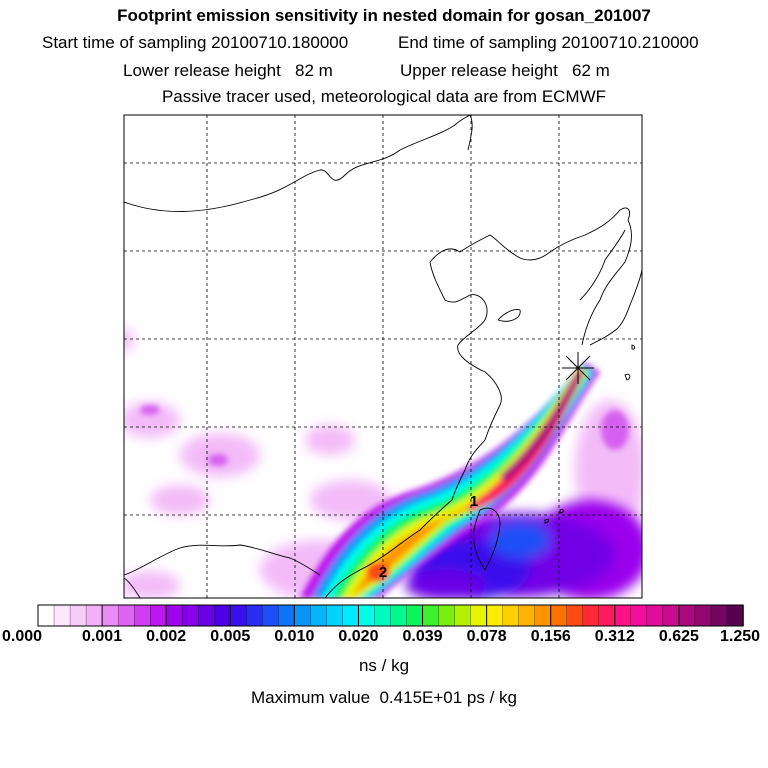  What do you see at coordinates (740, 636) in the screenshot?
I see `colorbar-tick-label: 1.250` at bounding box center [740, 636].